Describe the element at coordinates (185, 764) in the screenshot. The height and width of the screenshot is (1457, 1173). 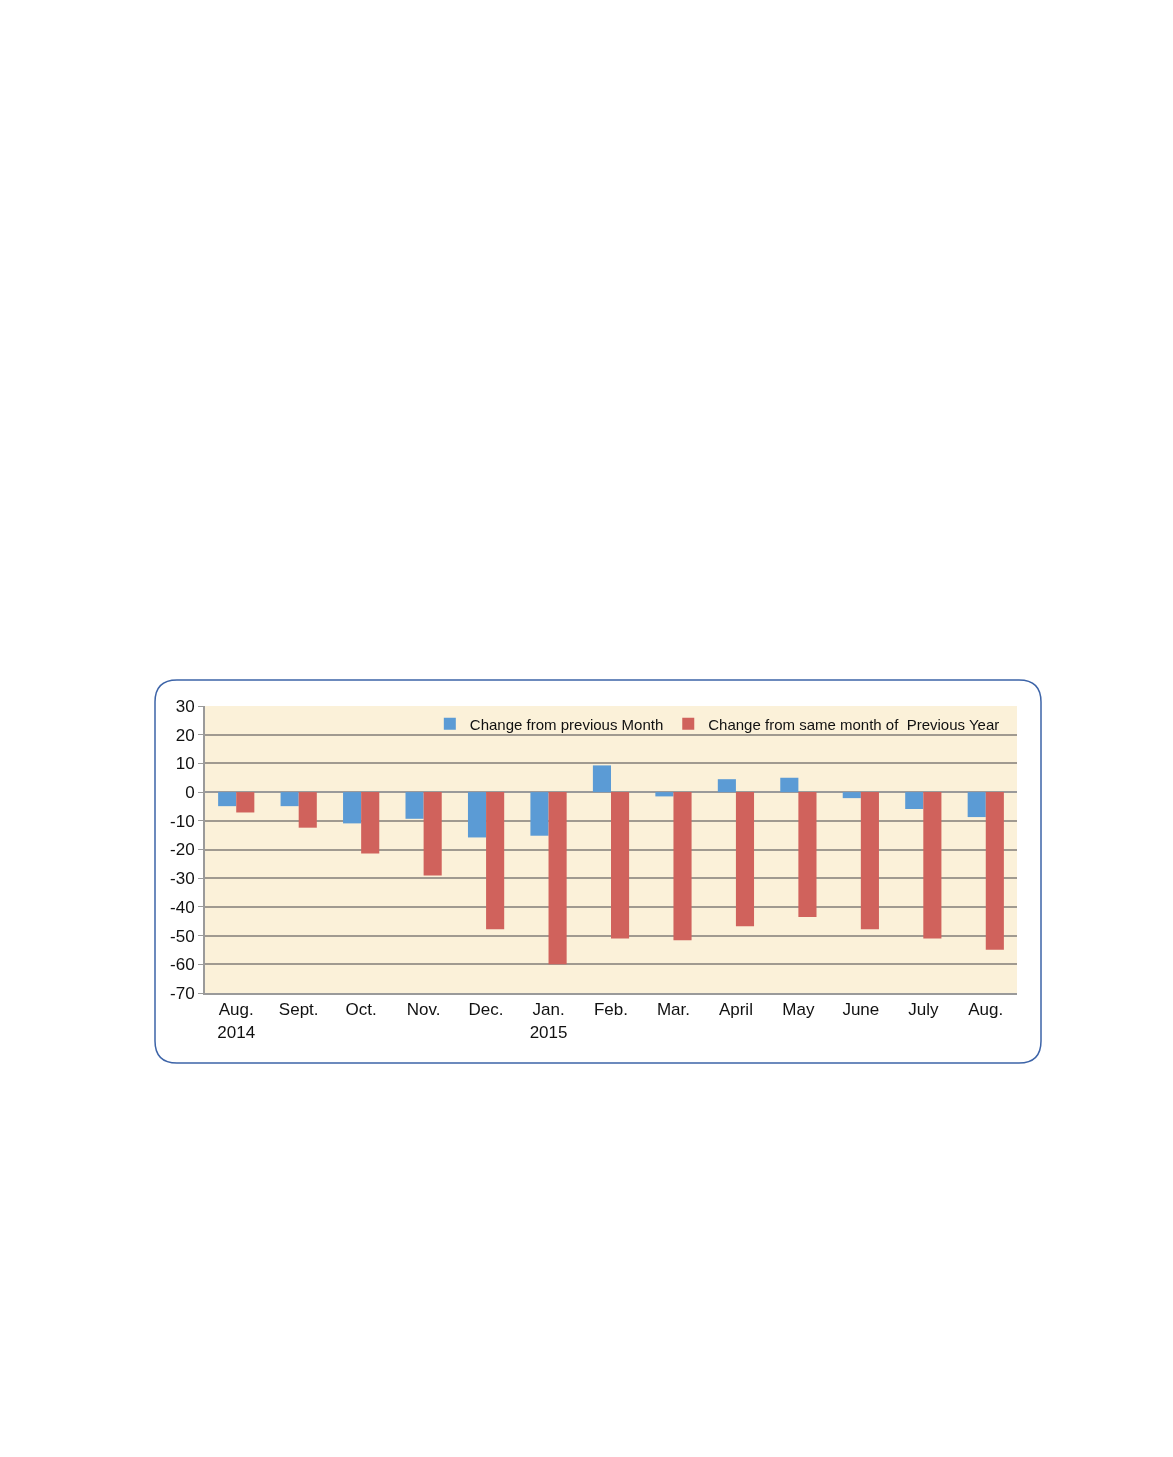
I see `y-tick-label: 10` at that location.